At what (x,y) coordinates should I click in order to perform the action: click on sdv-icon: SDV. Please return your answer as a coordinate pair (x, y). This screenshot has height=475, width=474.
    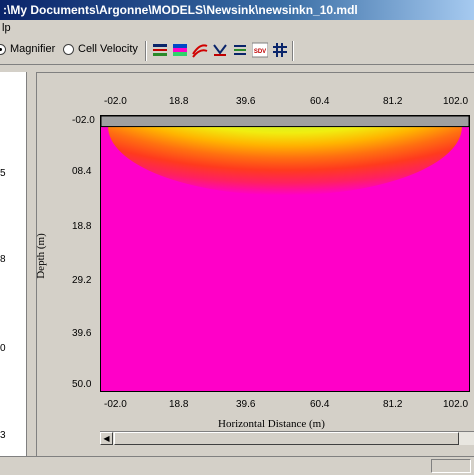
    Looking at the image, I should click on (260, 50).